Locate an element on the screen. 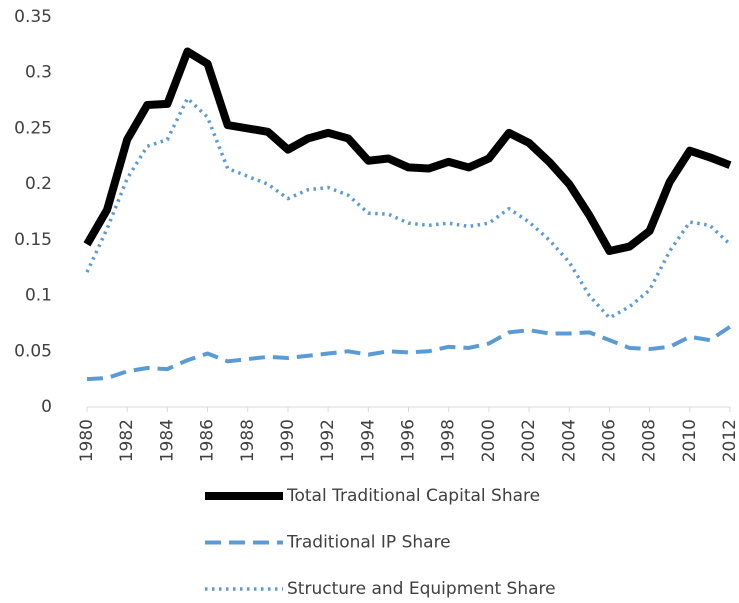 The width and height of the screenshot is (739, 603). x-tick-label: 1990 is located at coordinates (288, 440).